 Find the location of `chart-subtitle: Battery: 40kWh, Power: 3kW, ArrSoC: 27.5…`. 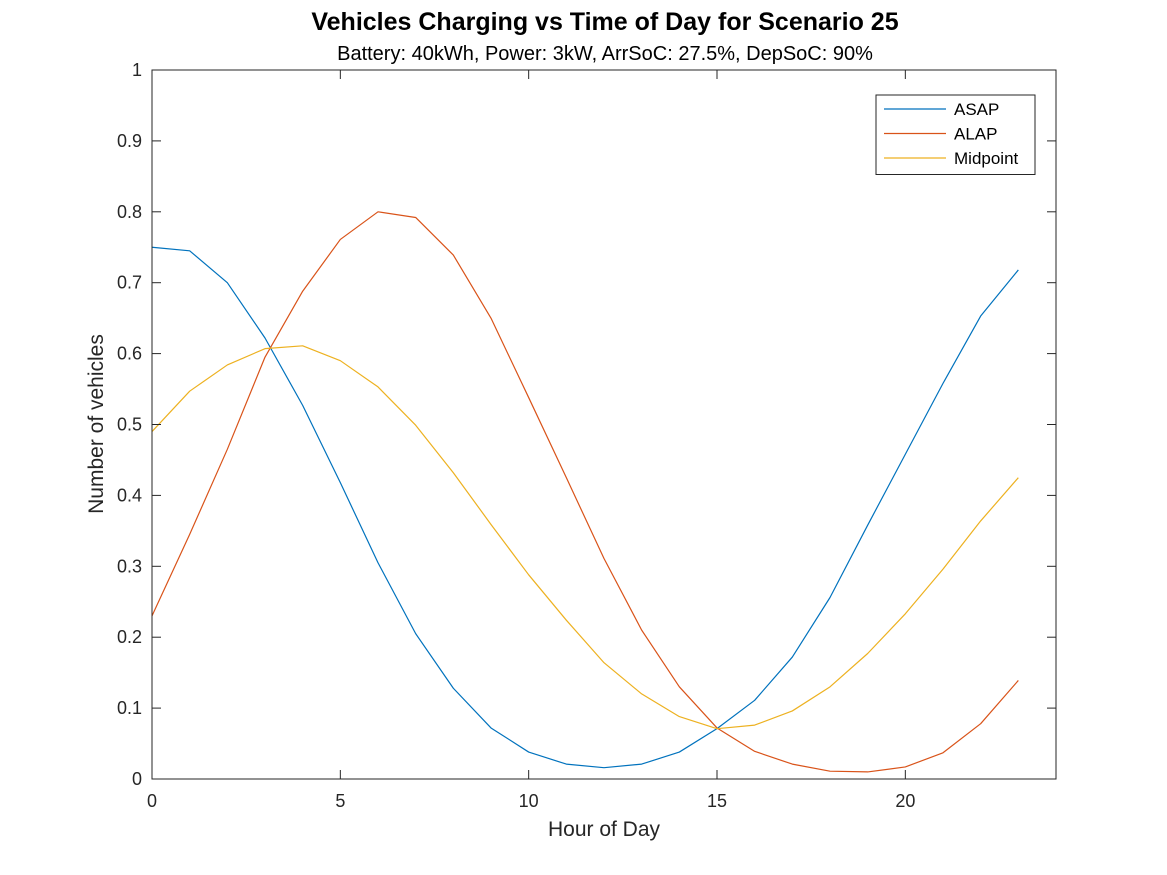

chart-subtitle: Battery: 40kWh, Power: 3kW, ArrSoC: 27.5… is located at coordinates (605, 54).